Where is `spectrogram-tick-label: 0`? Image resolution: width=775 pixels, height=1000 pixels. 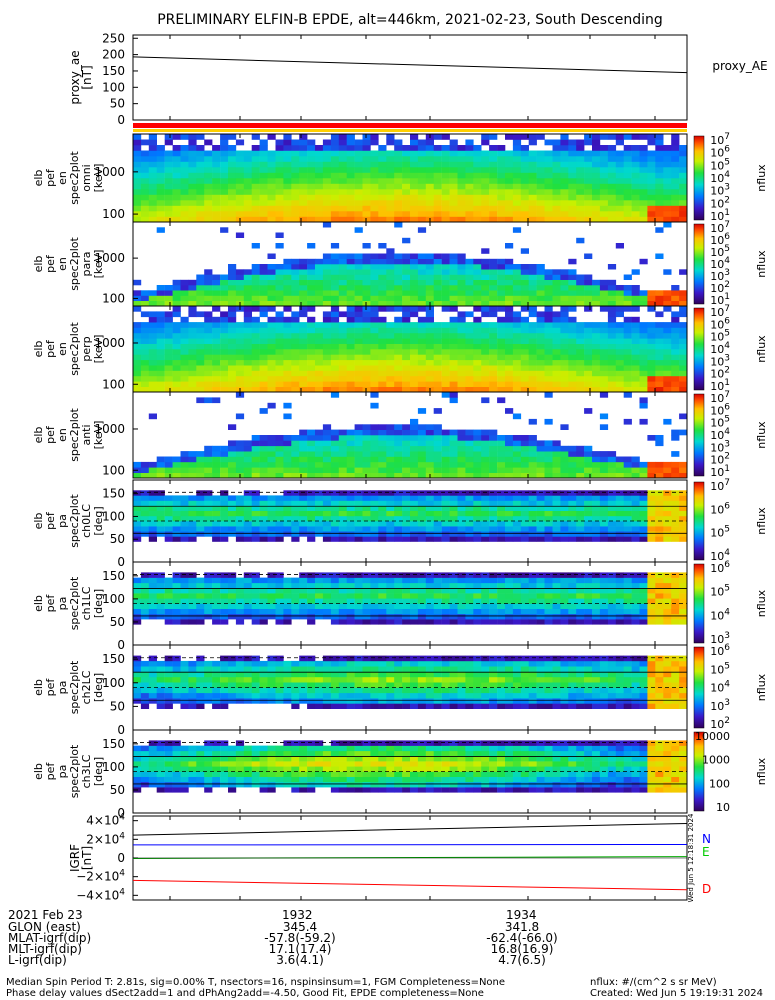
spectrogram-tick-label: 0 is located at coordinates (121, 562).